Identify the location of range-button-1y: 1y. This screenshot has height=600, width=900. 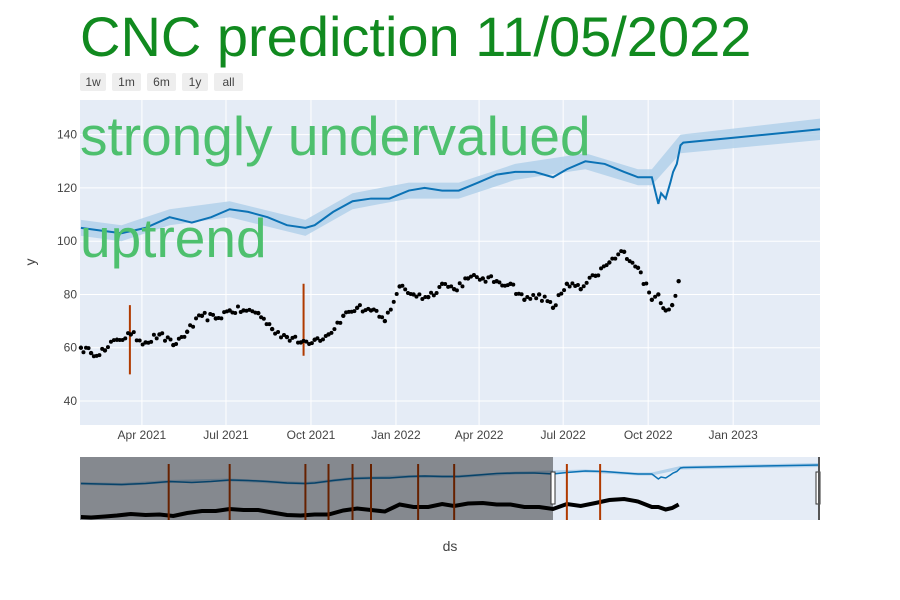
(195, 82).